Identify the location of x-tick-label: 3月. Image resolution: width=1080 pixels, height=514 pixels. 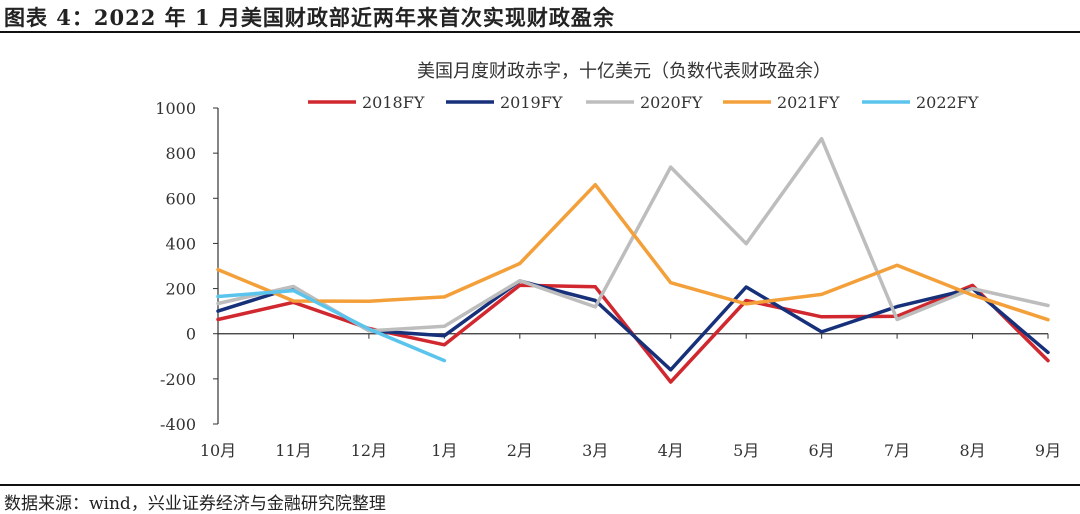
(595, 450).